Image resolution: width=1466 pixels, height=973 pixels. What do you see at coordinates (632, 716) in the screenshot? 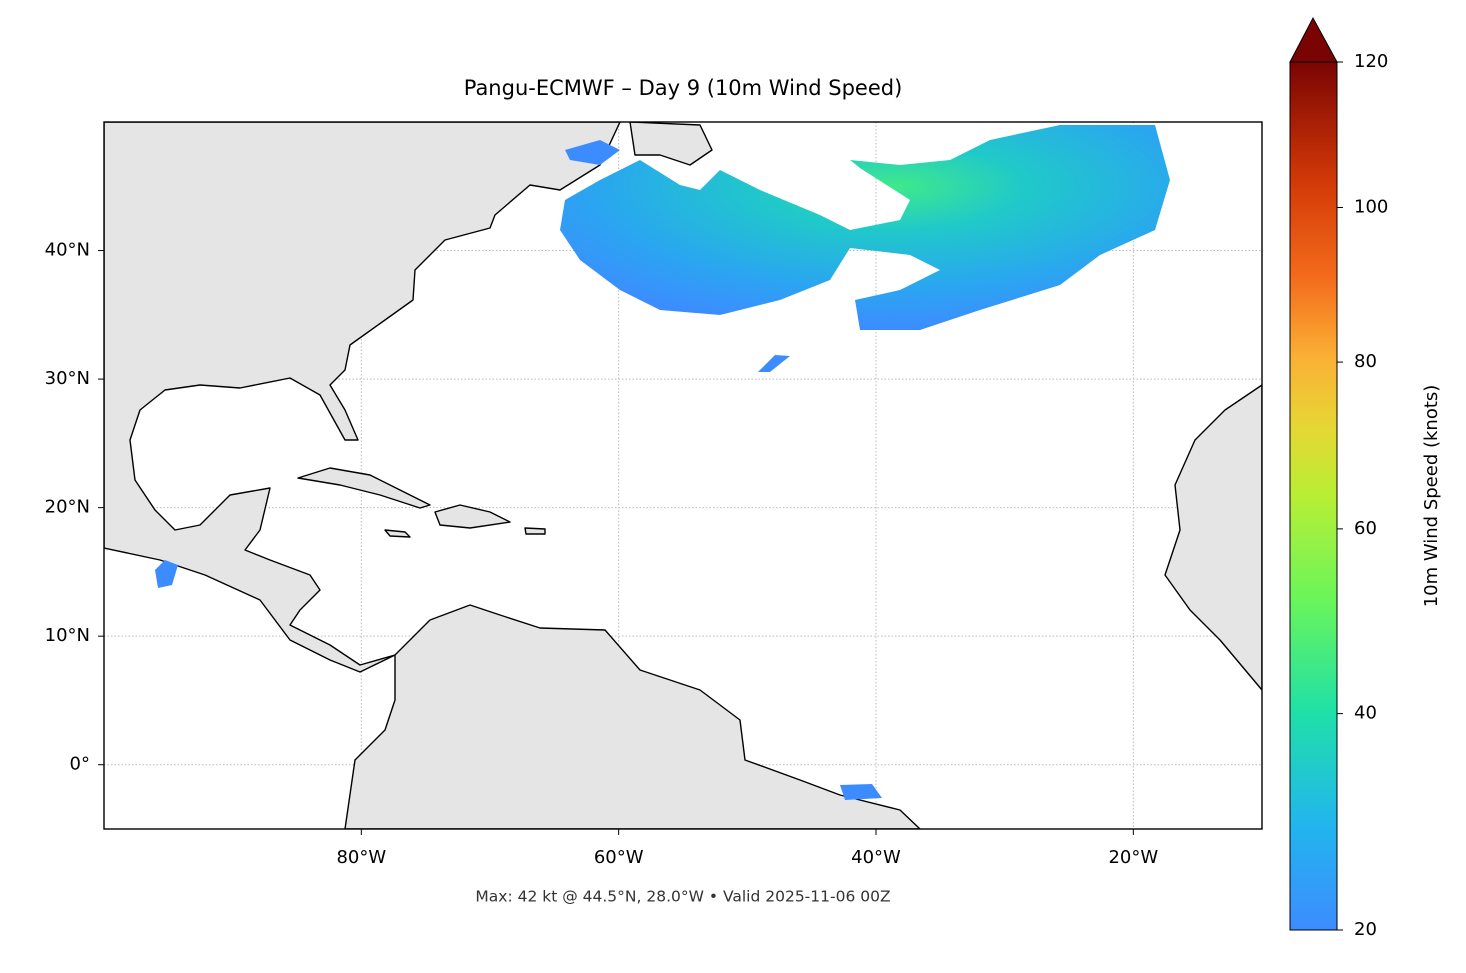
I see `south-america` at bounding box center [632, 716].